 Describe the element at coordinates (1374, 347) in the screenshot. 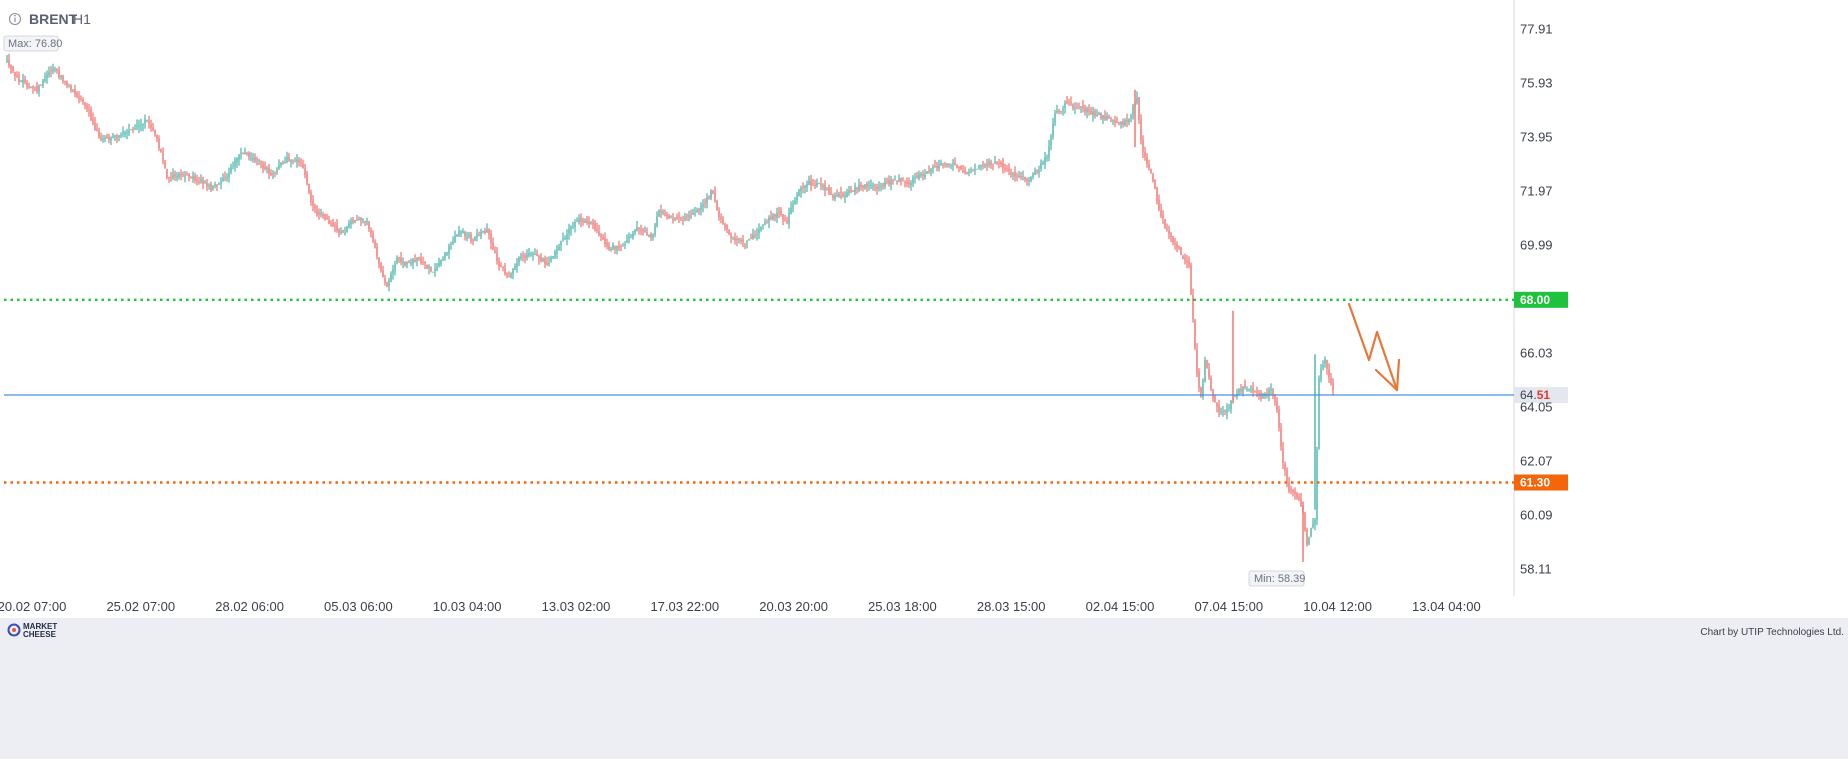

I see `down-arrow-drawing` at that location.